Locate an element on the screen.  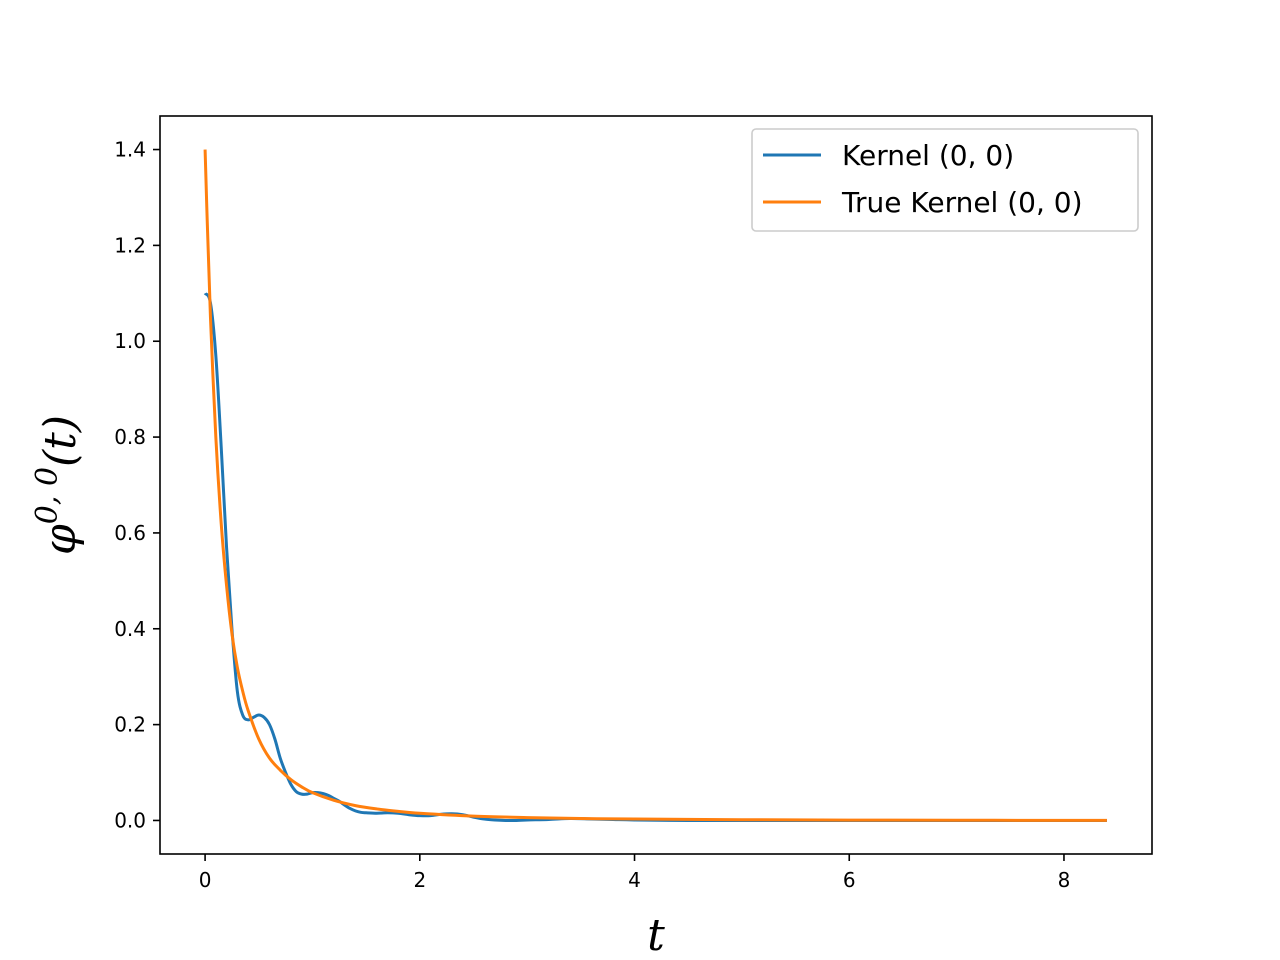
legend-label-1: True Kernel (0, 0) is located at coordinates (962, 202).